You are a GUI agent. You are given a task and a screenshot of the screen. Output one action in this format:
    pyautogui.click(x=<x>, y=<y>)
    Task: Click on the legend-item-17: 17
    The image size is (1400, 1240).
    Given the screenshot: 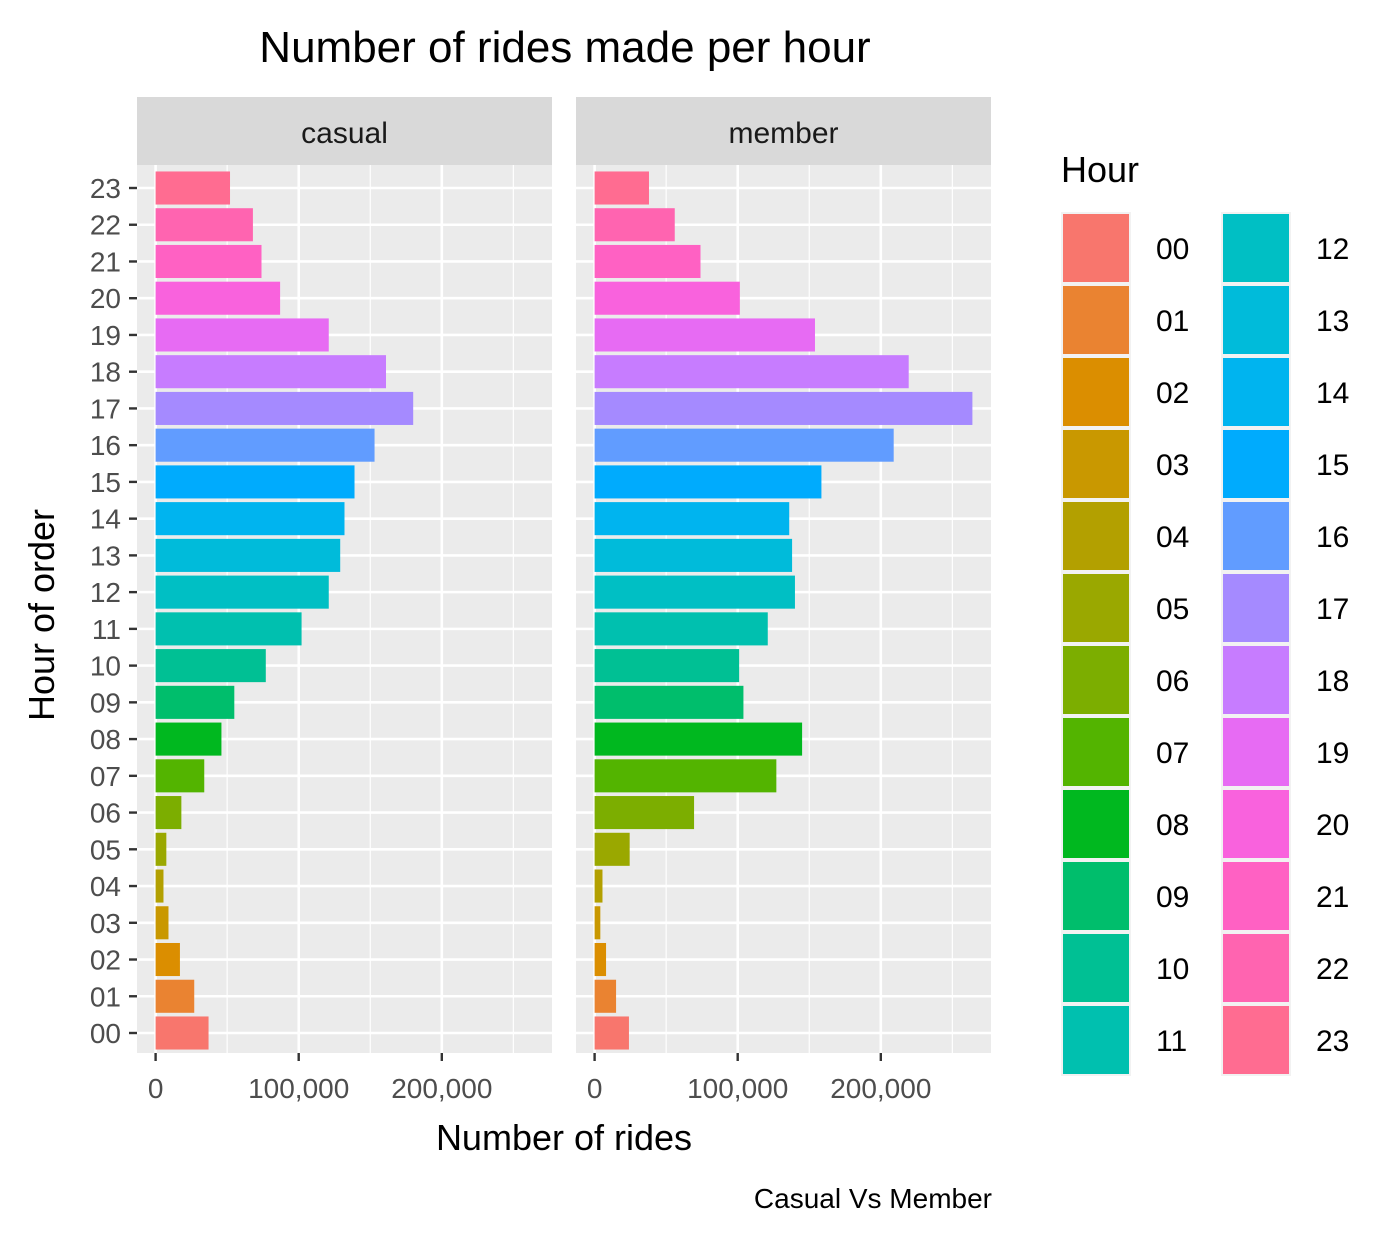 What is the action you would take?
    pyautogui.click(x=1285, y=608)
    